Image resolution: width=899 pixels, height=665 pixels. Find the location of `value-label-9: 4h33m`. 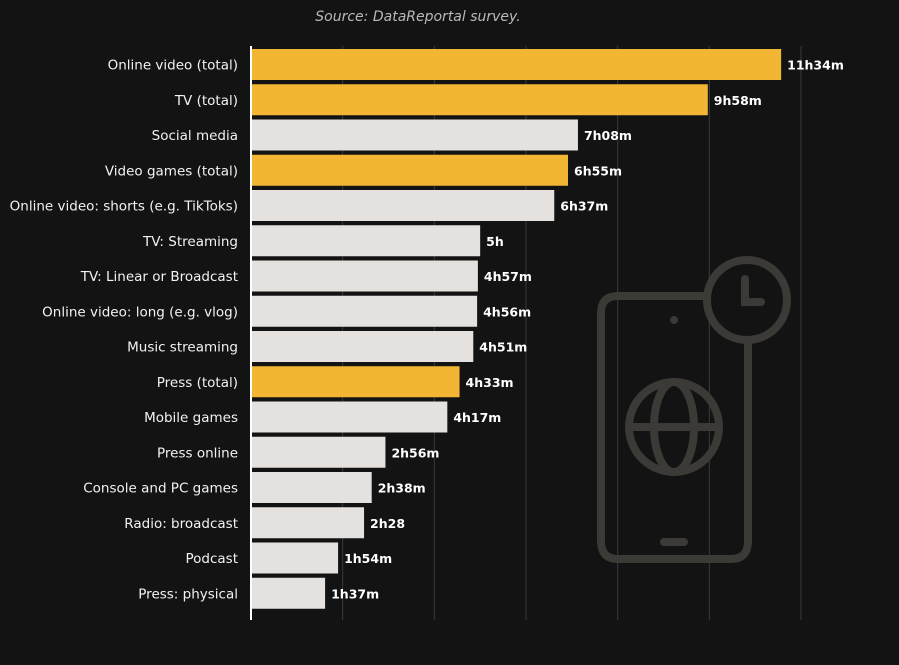

value-label-9: 4h33m is located at coordinates (490, 382).